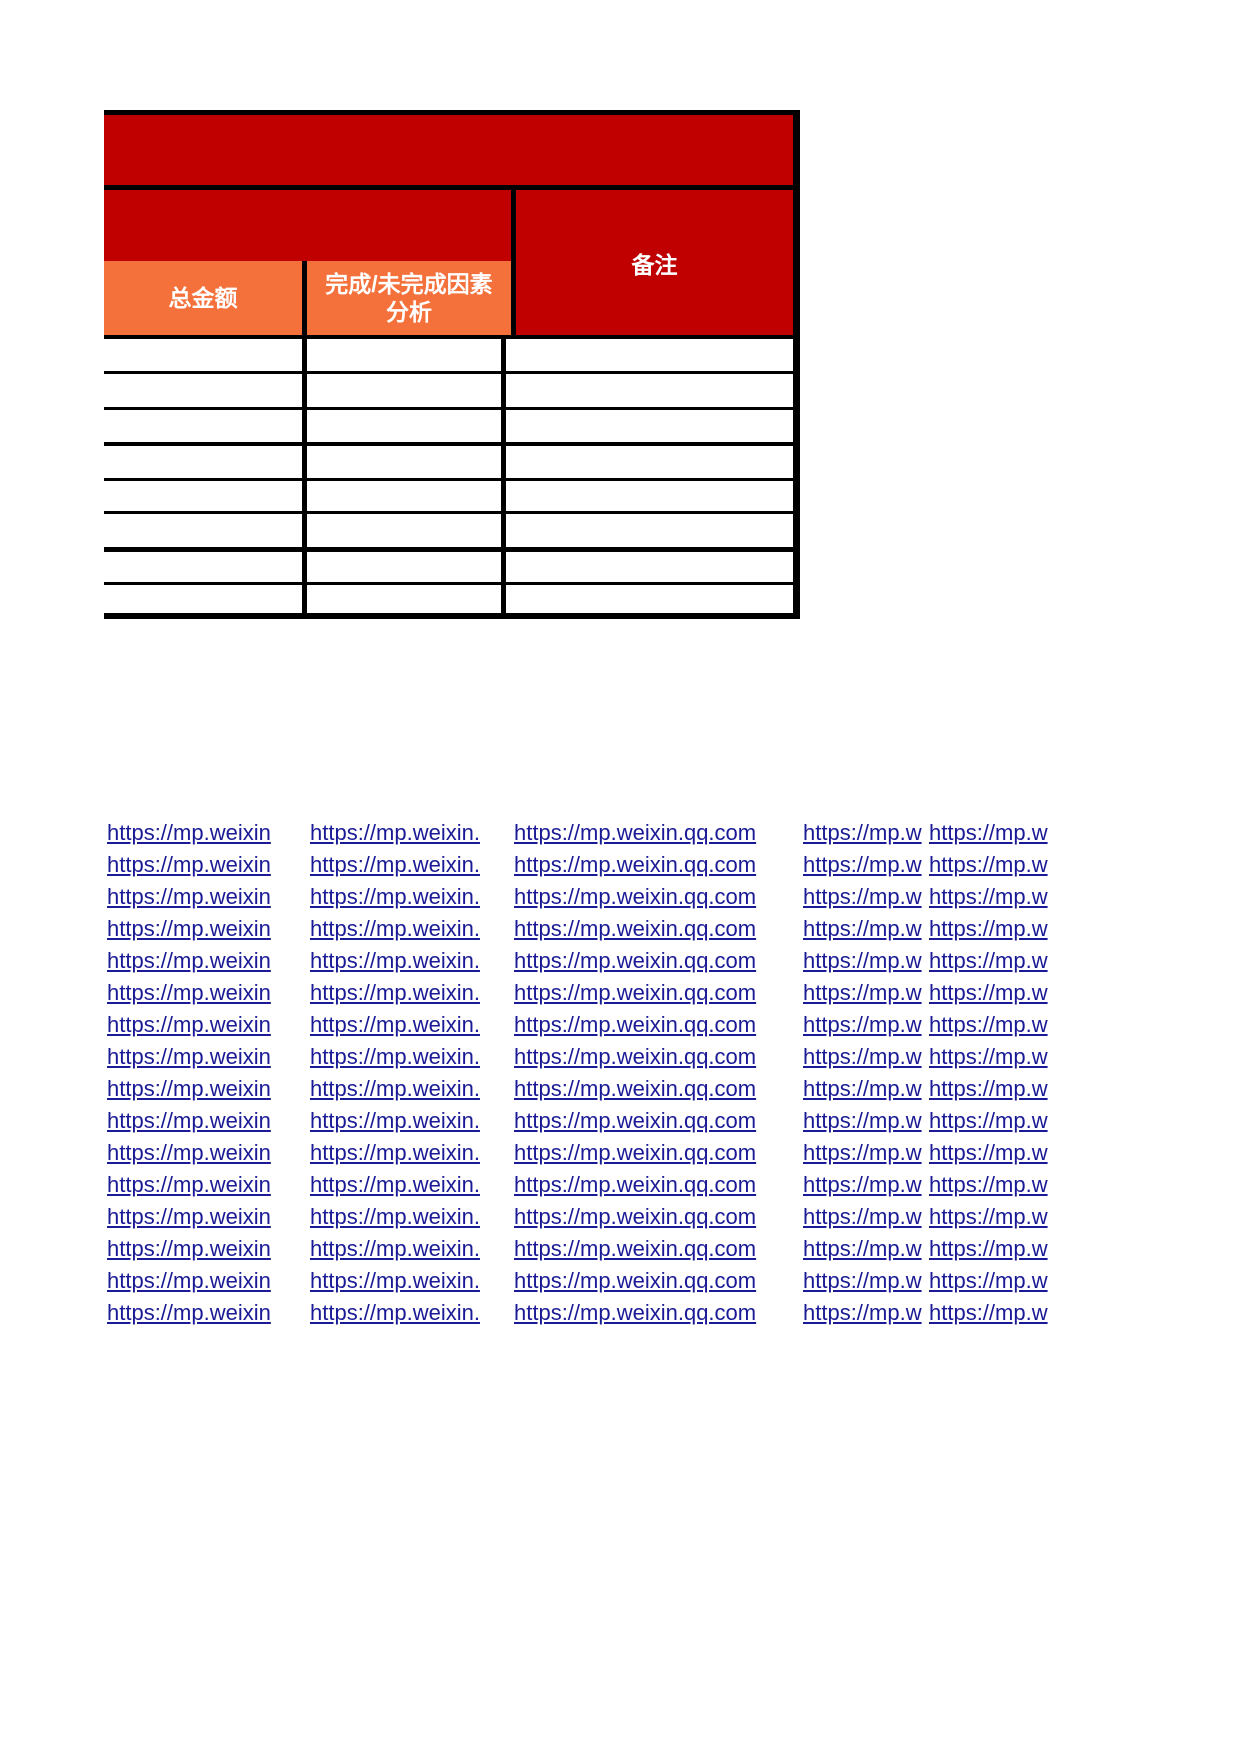 This screenshot has width=1240, height=1754. What do you see at coordinates (205, 298) in the screenshot?
I see `header-total-amount: 总金额` at bounding box center [205, 298].